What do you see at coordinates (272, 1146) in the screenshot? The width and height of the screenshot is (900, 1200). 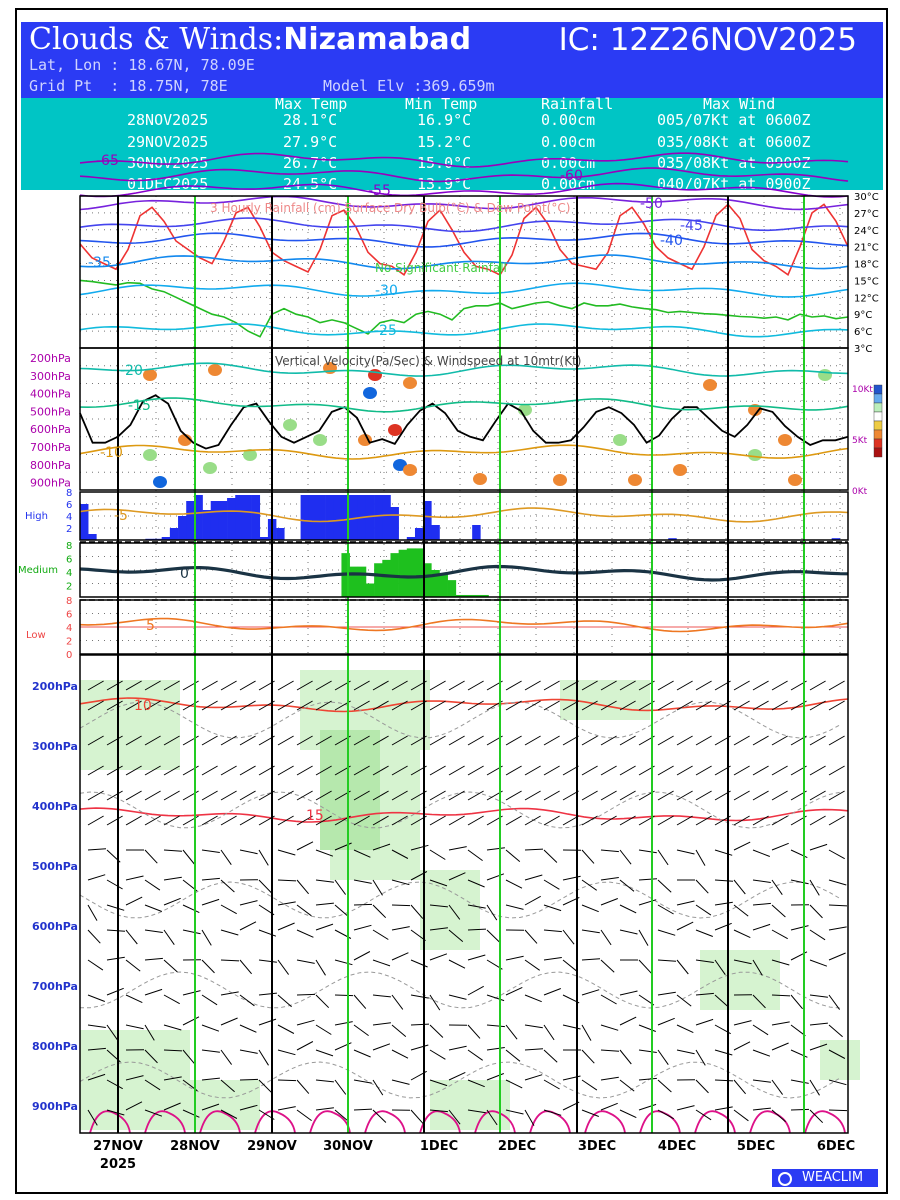 I see `x-tick-label: 29NOV` at bounding box center [272, 1146].